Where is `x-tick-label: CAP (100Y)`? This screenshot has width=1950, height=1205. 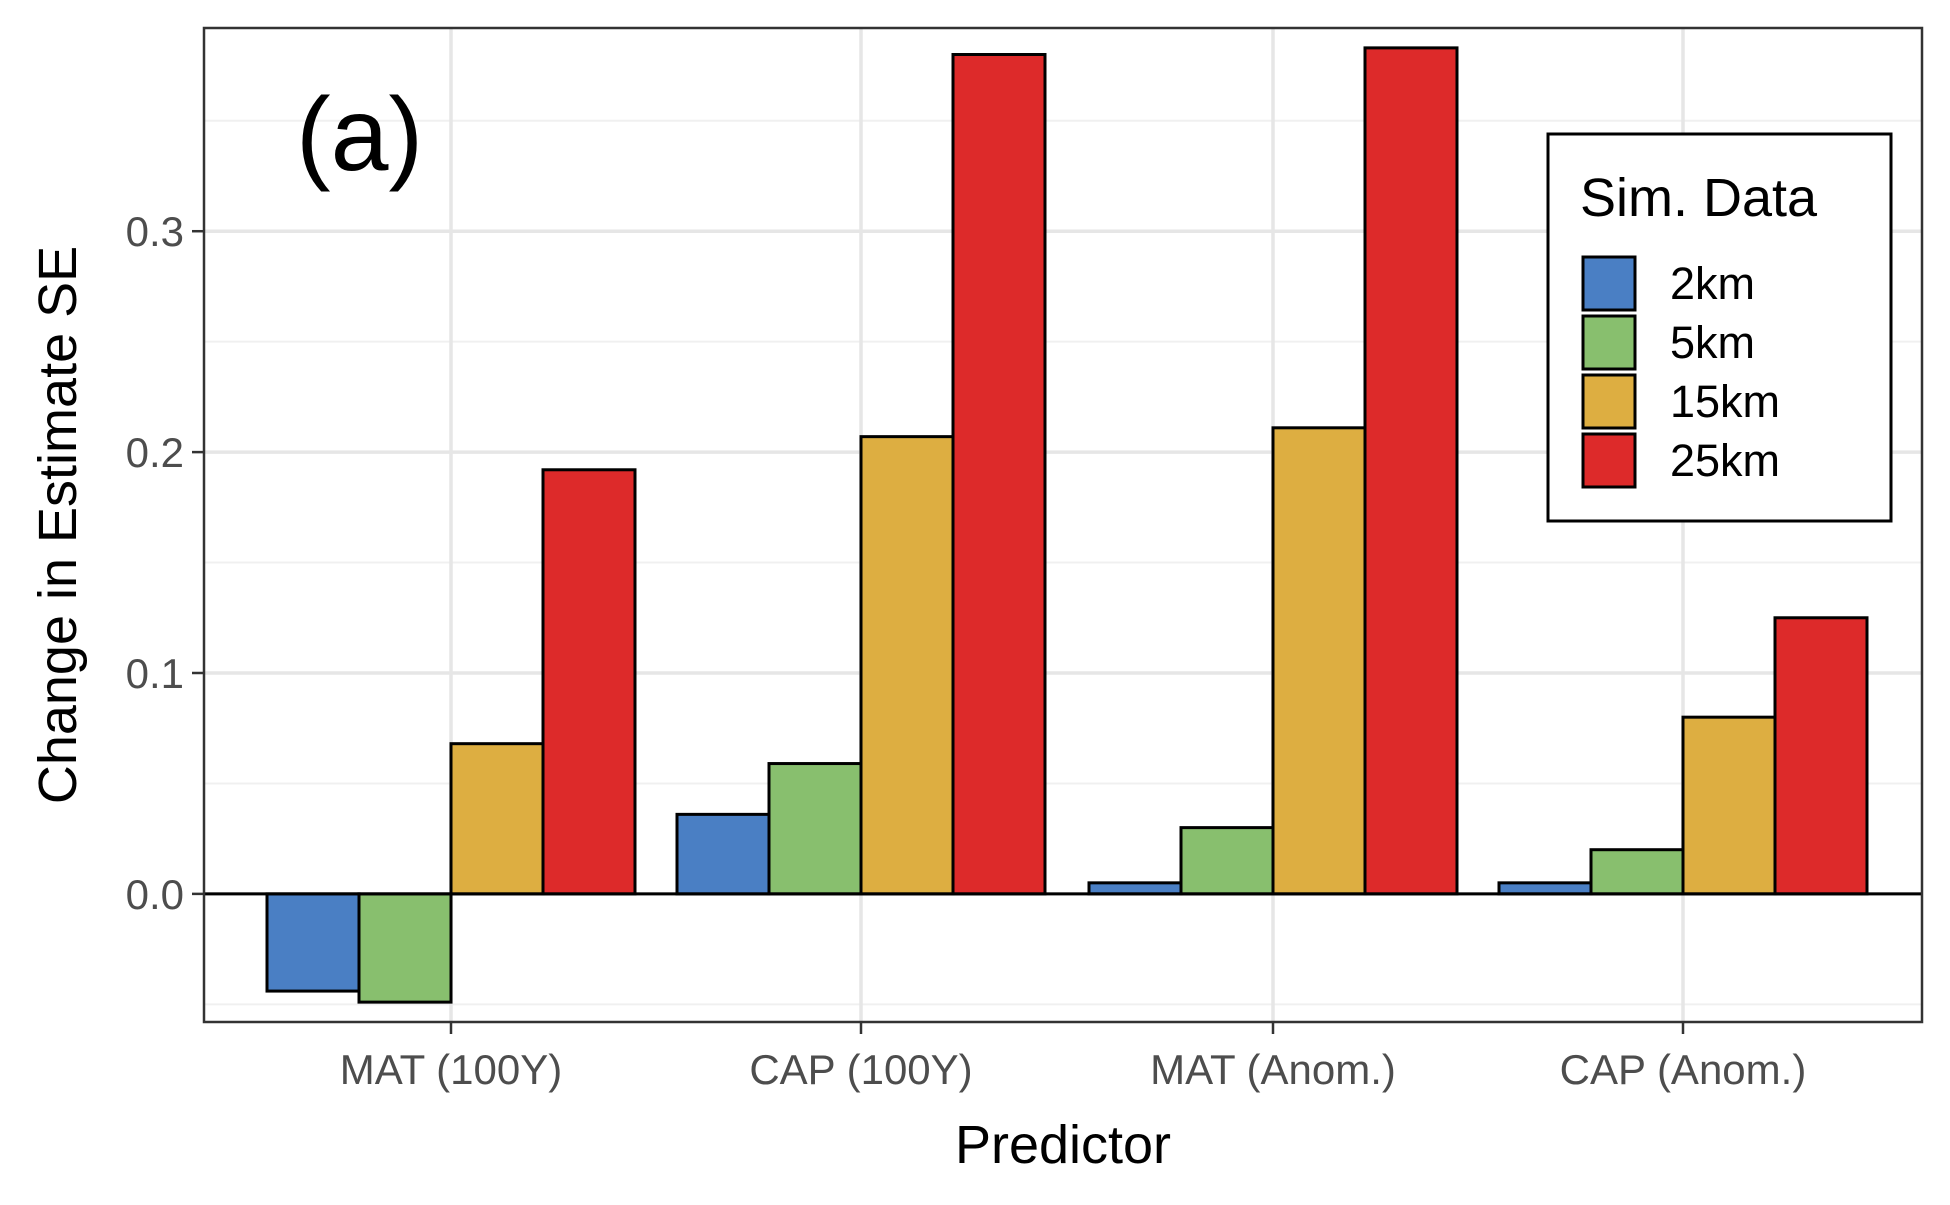
x-tick-label: CAP (100Y) is located at coordinates (860, 1069).